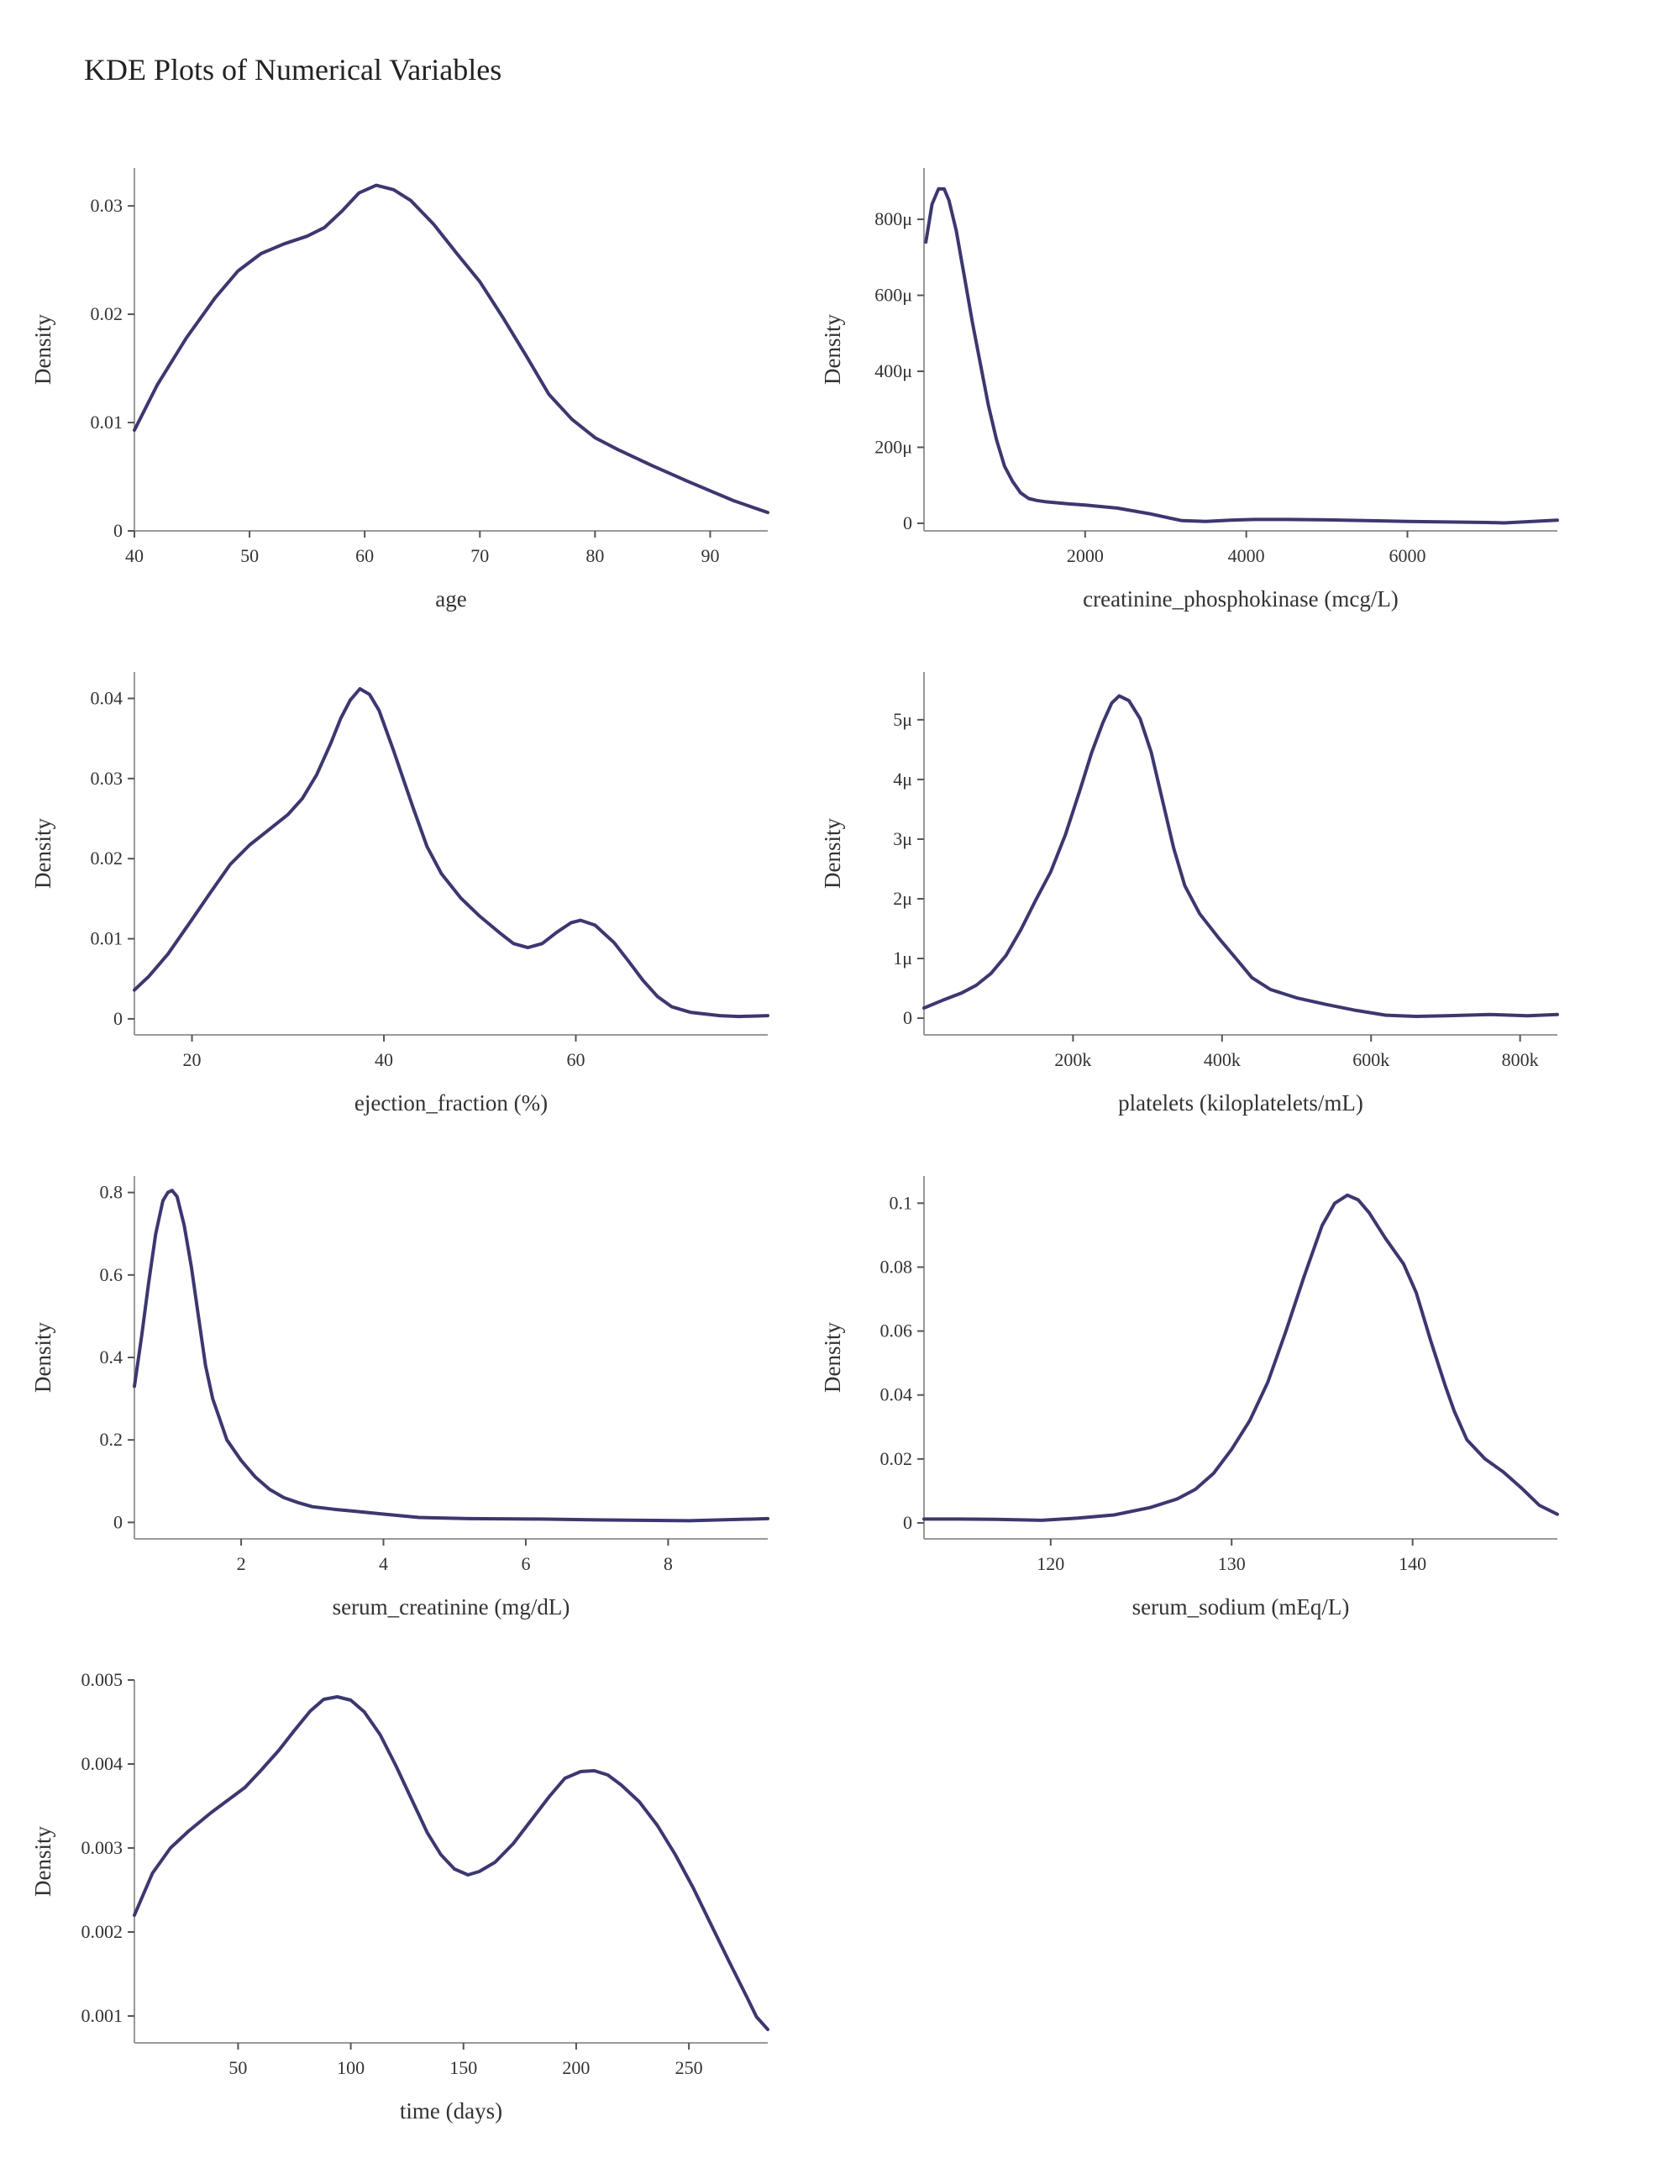 The image size is (1680, 2184). What do you see at coordinates (896, 1266) in the screenshot?
I see `y-tick-label: 0.08` at bounding box center [896, 1266].